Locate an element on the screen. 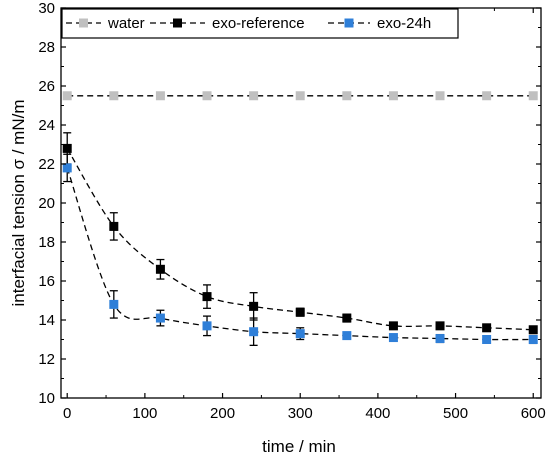  legend-entry-exo-24h: exo-24h is located at coordinates (379, 23).